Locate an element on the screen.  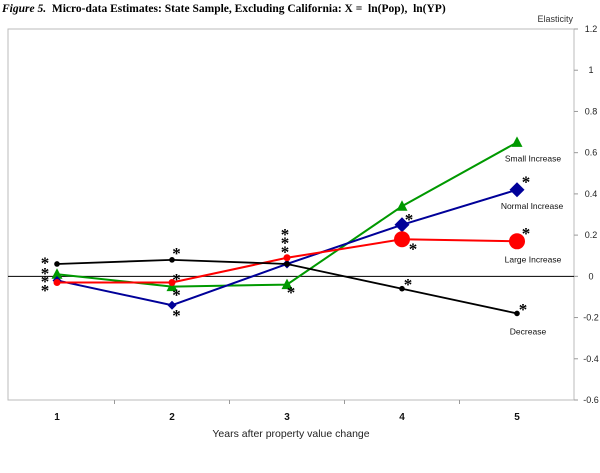
asterisk-small-increase-year-3: * is located at coordinates (291, 292).